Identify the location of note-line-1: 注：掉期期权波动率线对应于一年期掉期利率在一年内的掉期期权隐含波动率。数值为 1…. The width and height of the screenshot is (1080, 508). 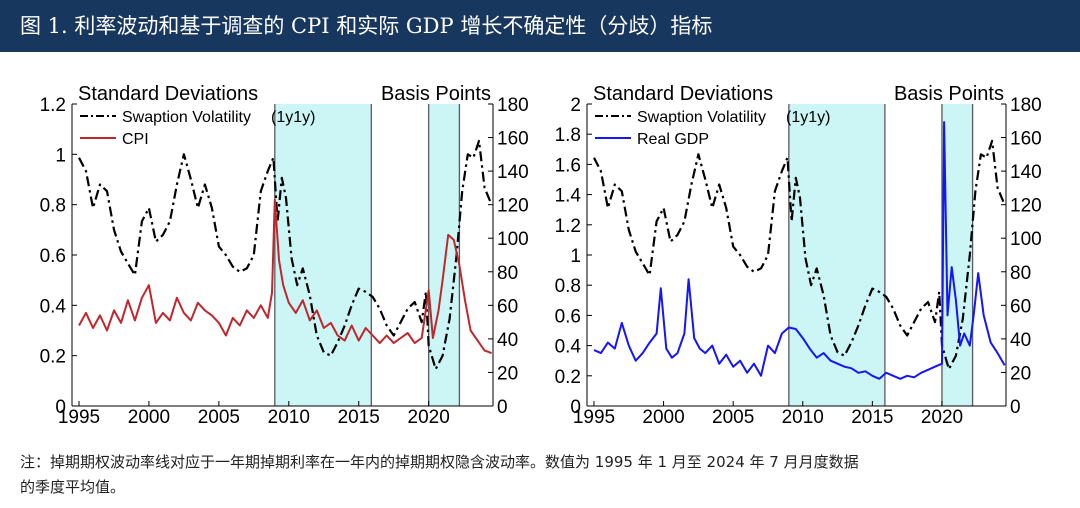
(439, 462).